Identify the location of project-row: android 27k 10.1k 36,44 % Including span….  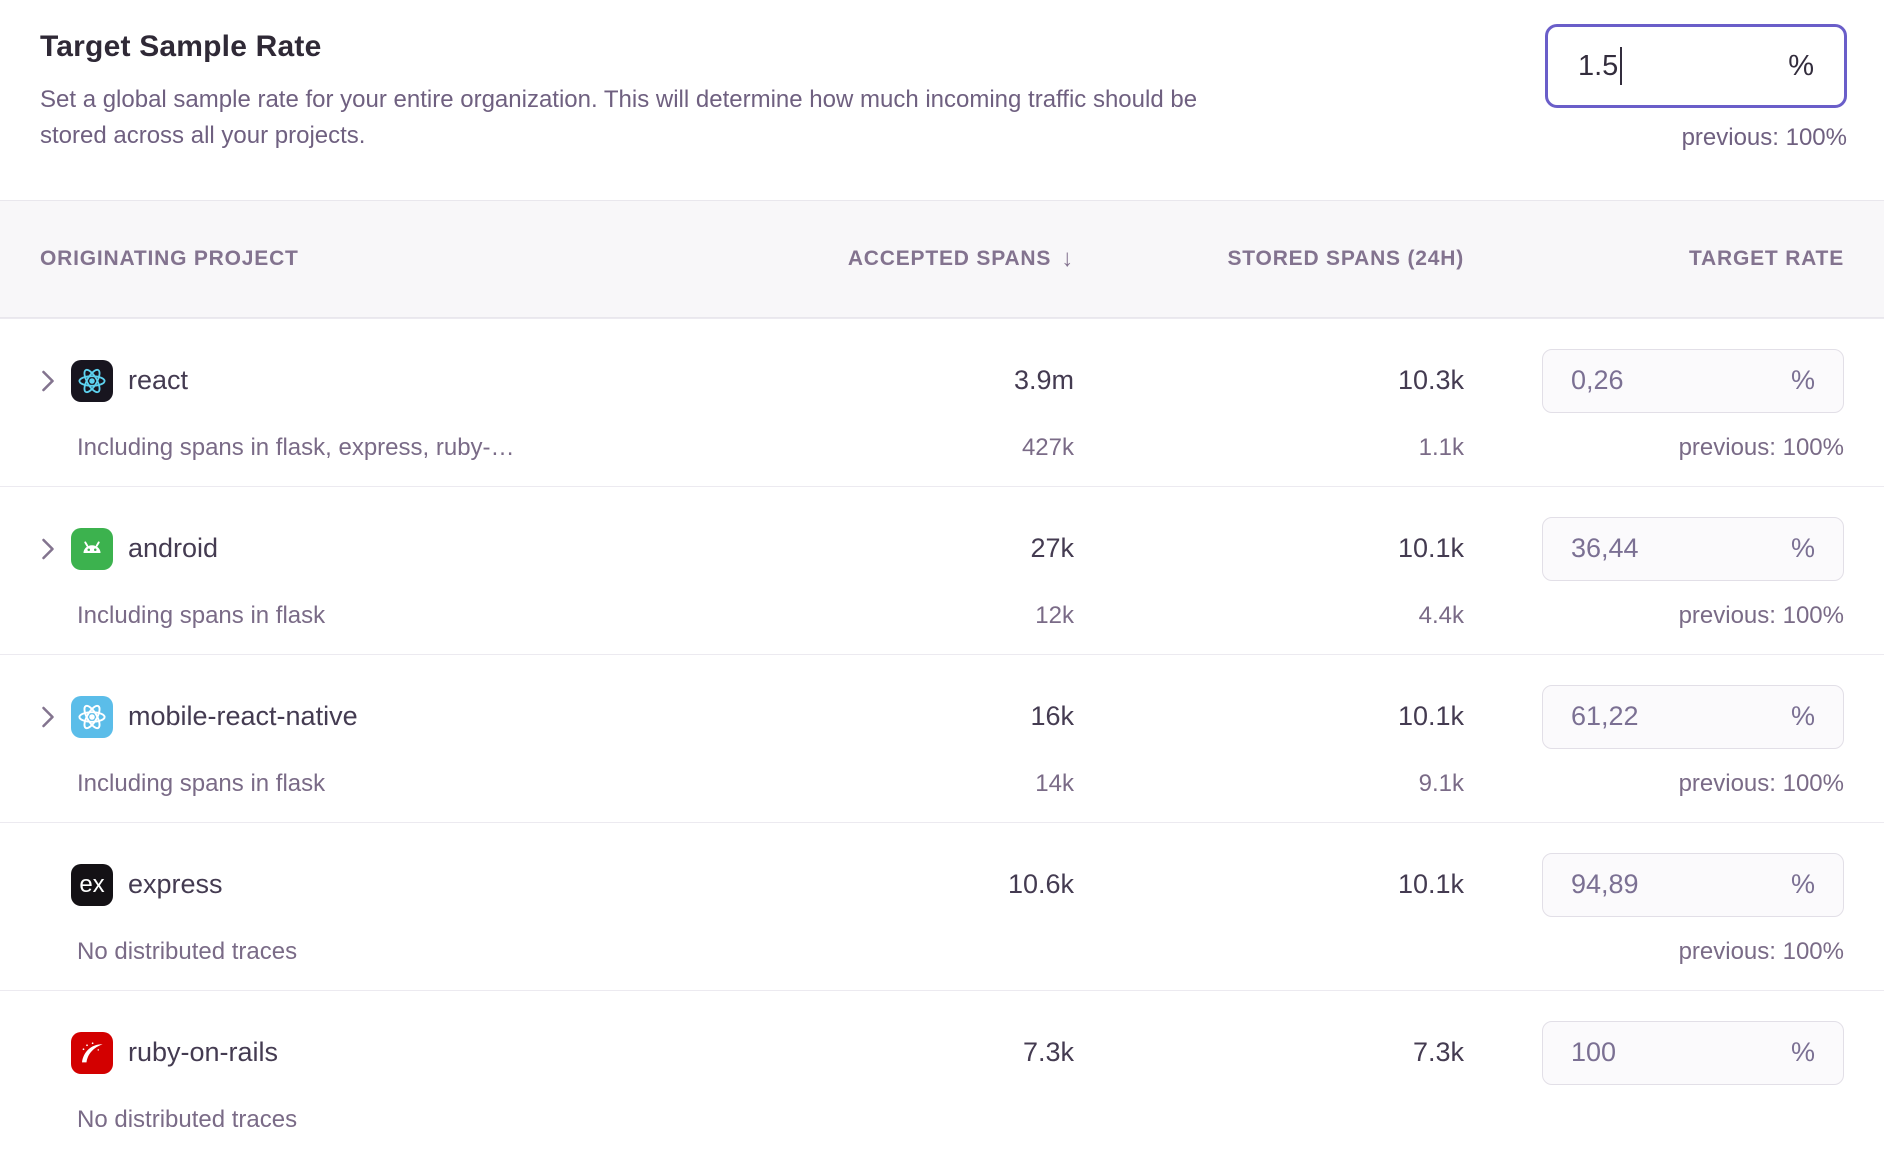
(942, 570).